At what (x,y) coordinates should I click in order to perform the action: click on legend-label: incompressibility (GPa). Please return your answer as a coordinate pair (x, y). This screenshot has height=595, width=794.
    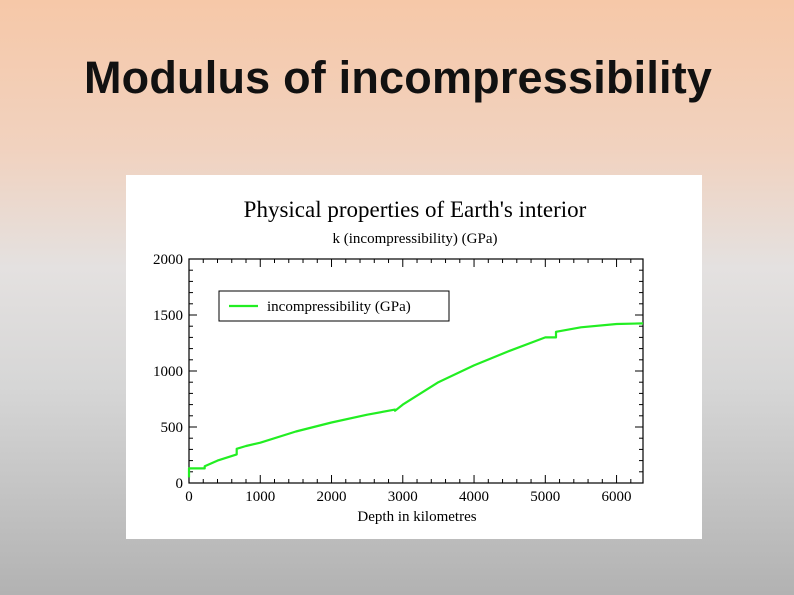
    Looking at the image, I should click on (339, 307).